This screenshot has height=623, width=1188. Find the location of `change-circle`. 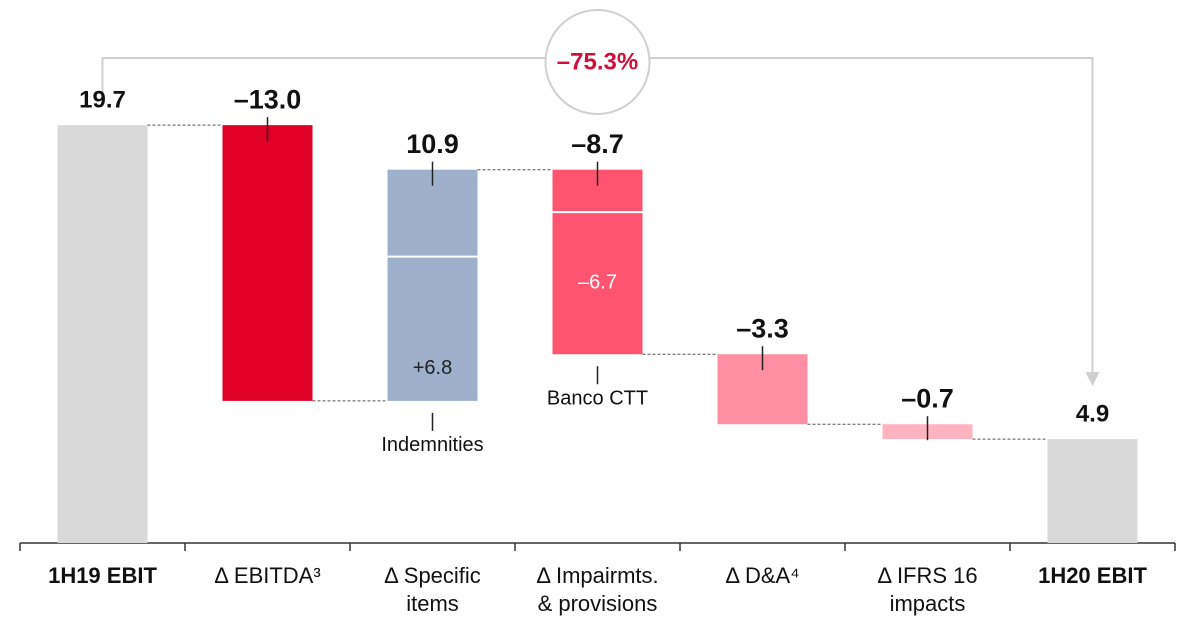

change-circle is located at coordinates (597, 62).